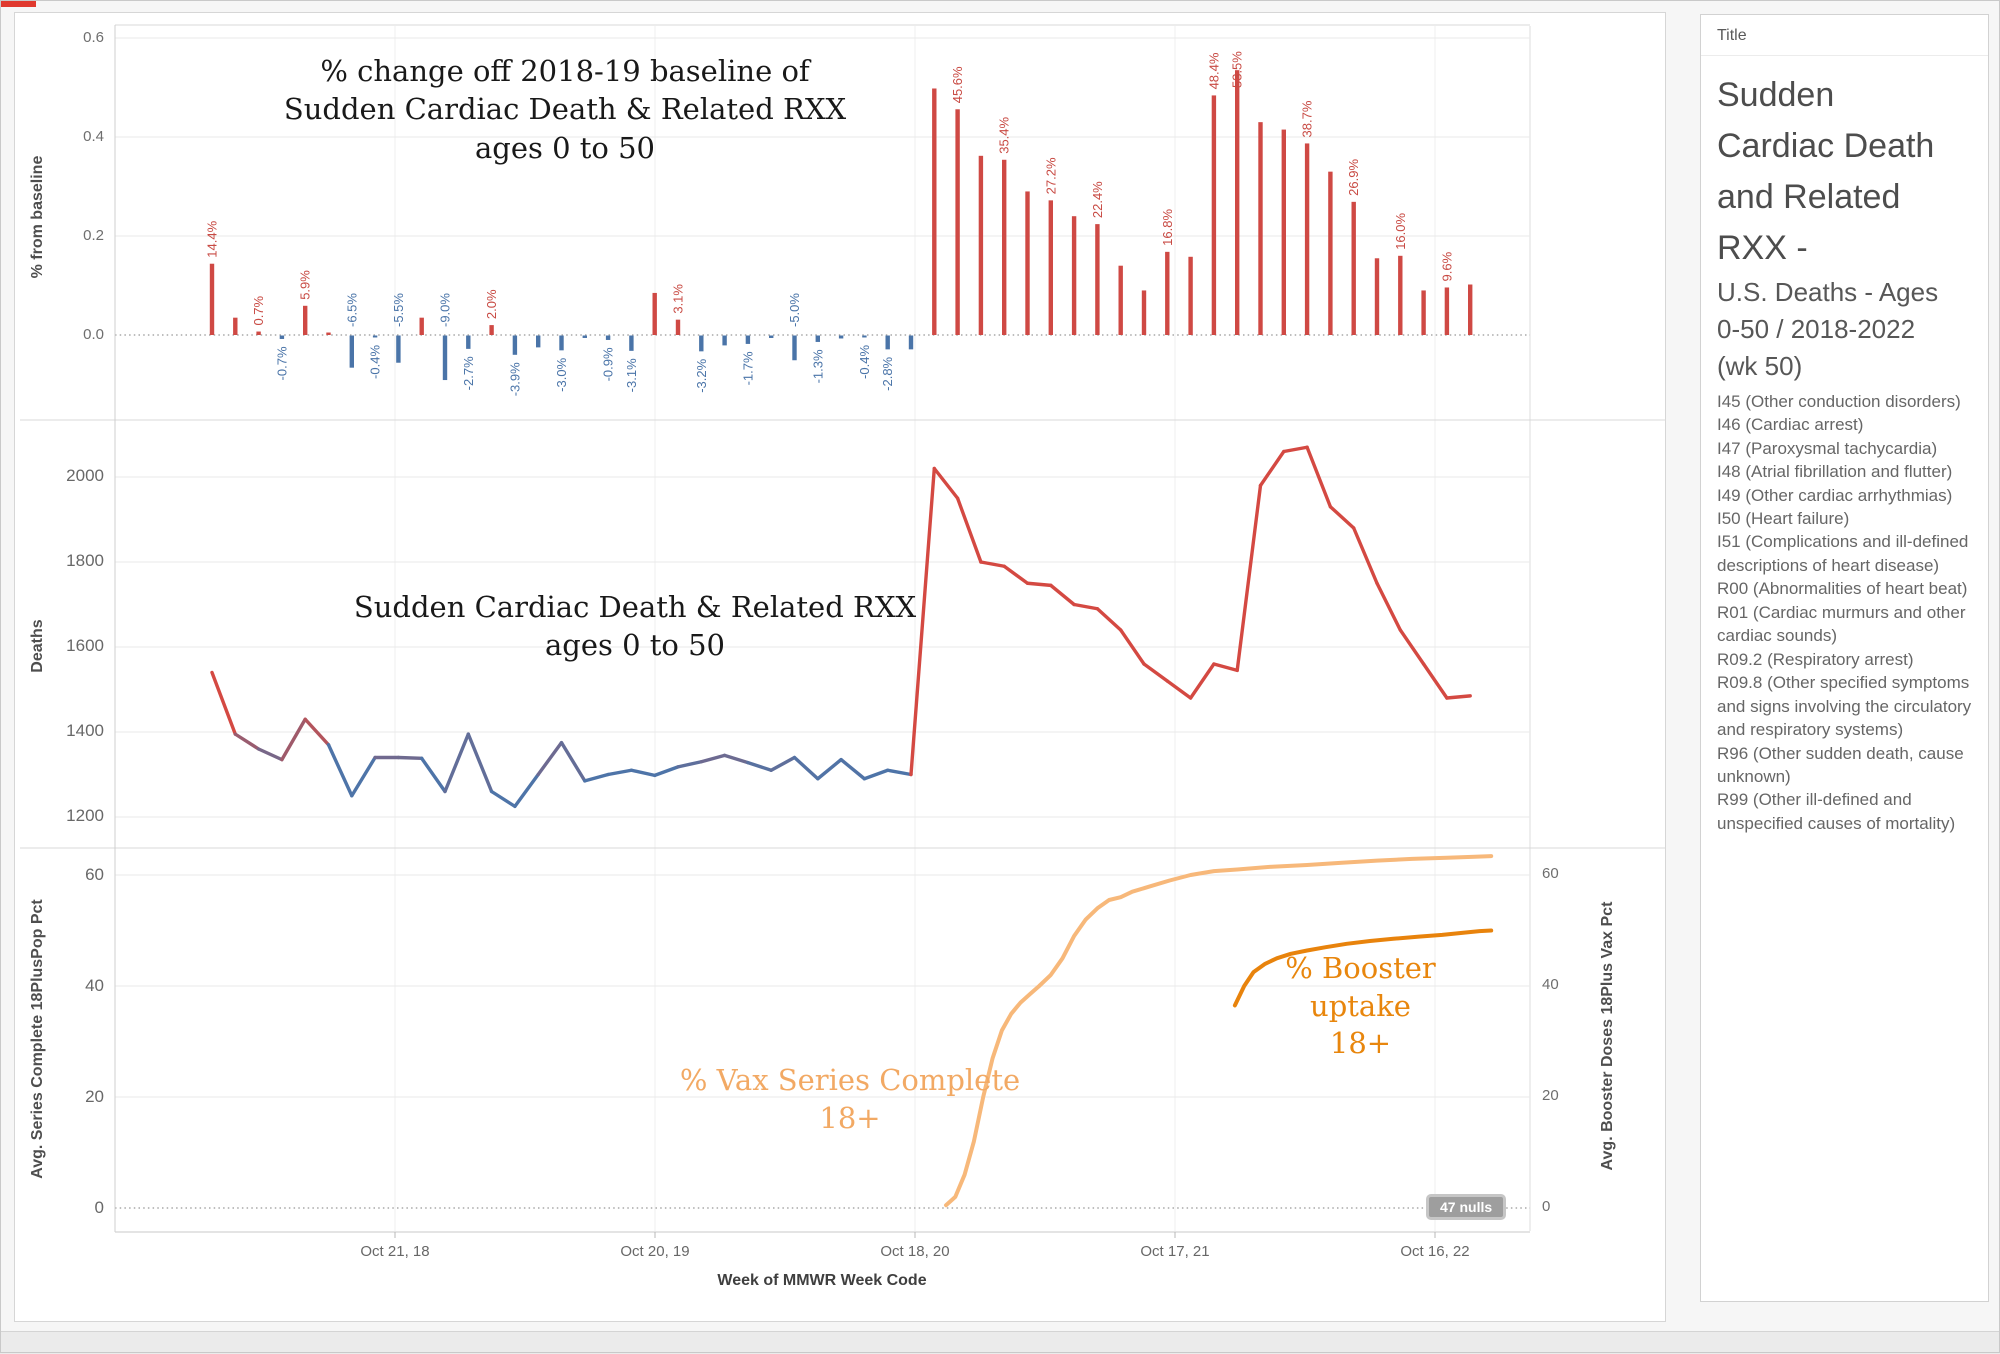  Describe the element at coordinates (468, 373) in the screenshot. I see `bar-label: -2.7%` at that location.